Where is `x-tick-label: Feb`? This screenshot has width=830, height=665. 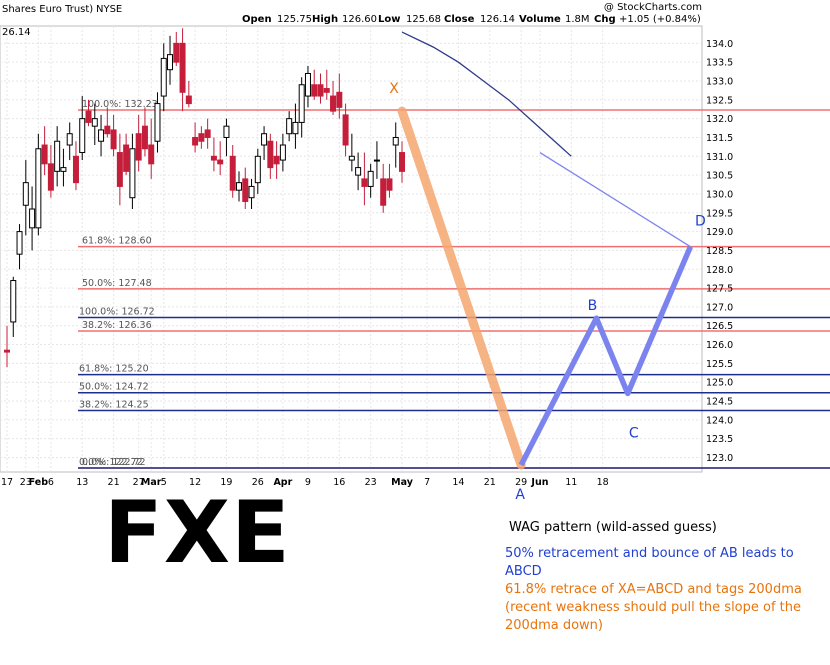
x-tick-label: Feb is located at coordinates (39, 482).